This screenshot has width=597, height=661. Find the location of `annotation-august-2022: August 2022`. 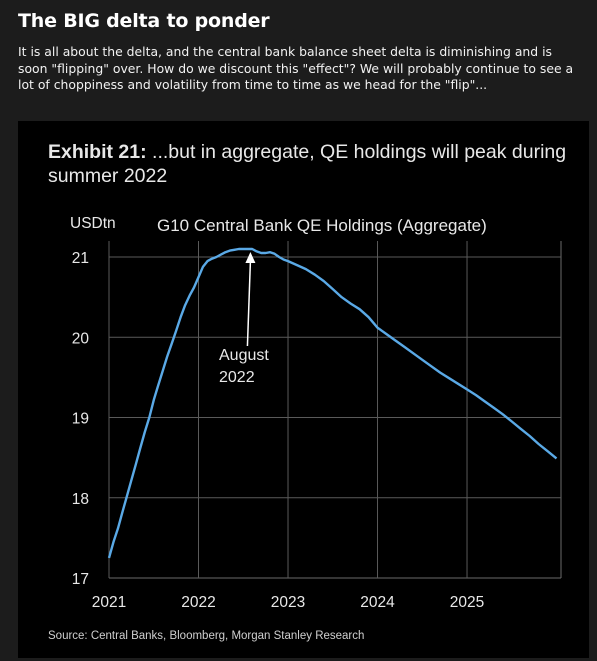

annotation-august-2022: August 2022 is located at coordinates (244, 319).